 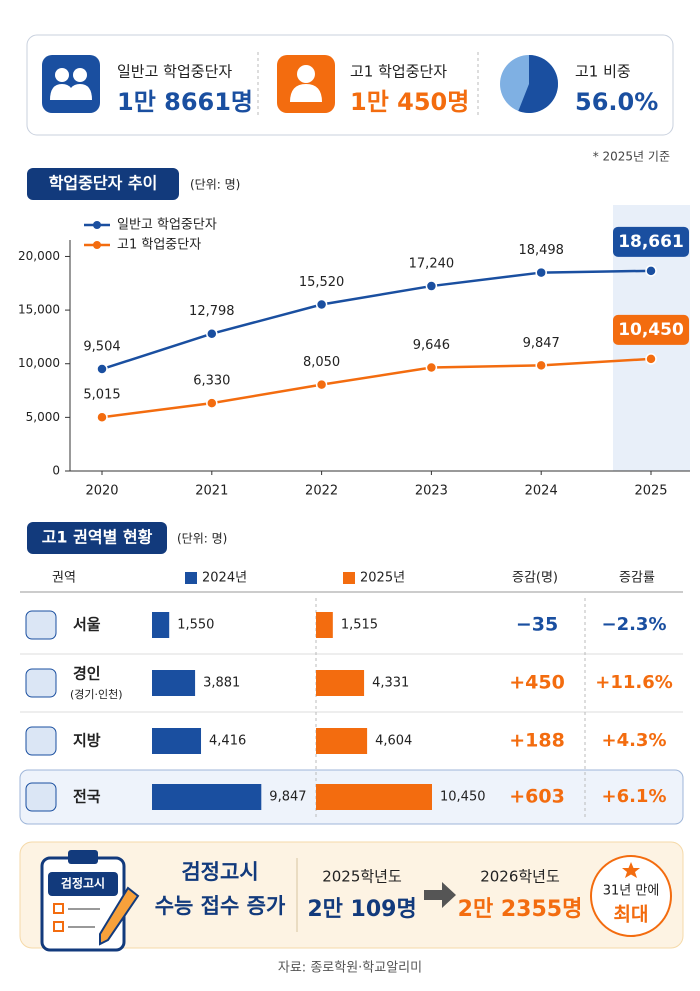 What do you see at coordinates (520, 877) in the screenshot?
I see `year-label: 2026학년도` at bounding box center [520, 877].